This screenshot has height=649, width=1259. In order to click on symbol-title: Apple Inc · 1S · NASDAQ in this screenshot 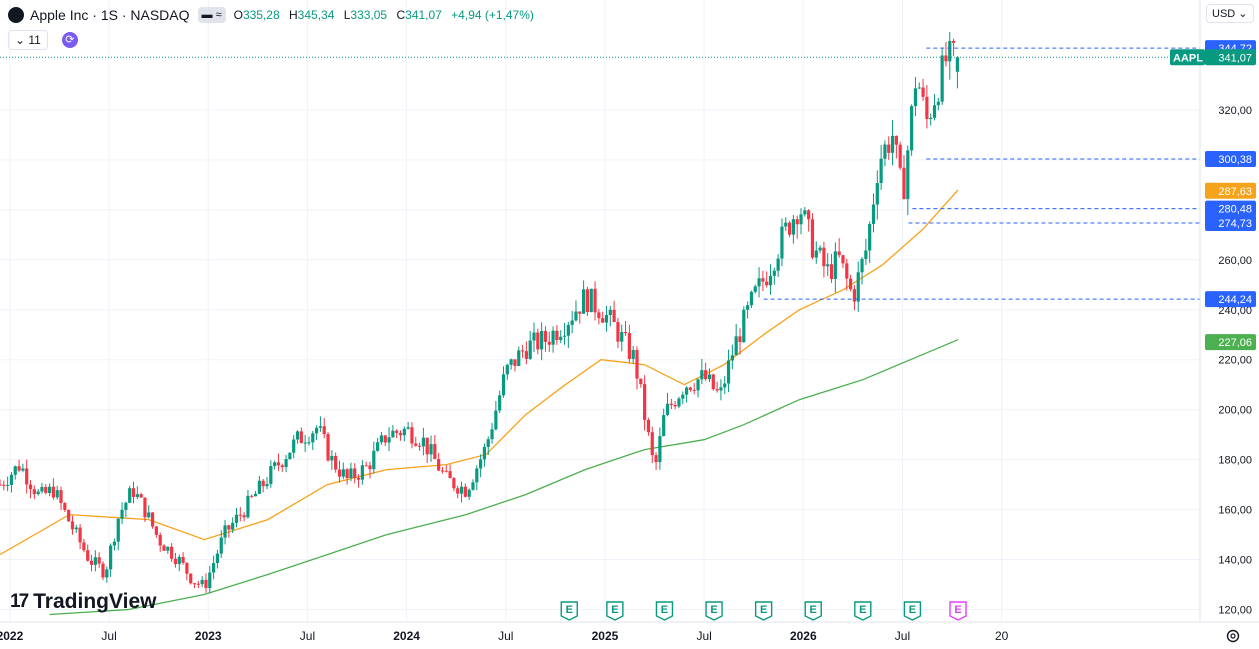, I will do `click(110, 15)`.